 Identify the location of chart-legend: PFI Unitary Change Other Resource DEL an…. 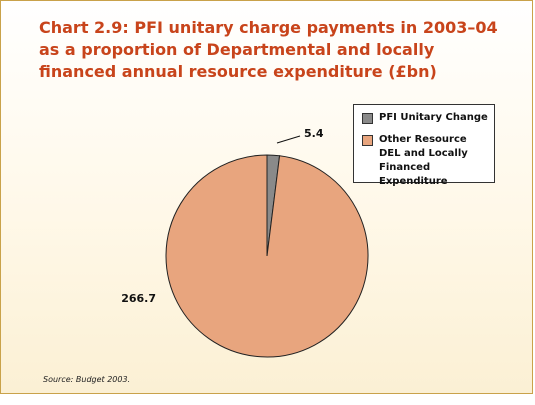
(424, 145).